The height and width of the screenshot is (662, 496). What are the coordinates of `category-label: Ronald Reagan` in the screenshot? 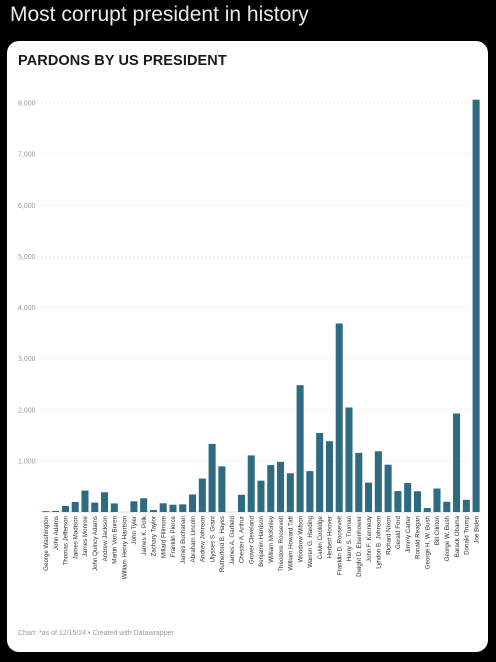 It's located at (418, 537).